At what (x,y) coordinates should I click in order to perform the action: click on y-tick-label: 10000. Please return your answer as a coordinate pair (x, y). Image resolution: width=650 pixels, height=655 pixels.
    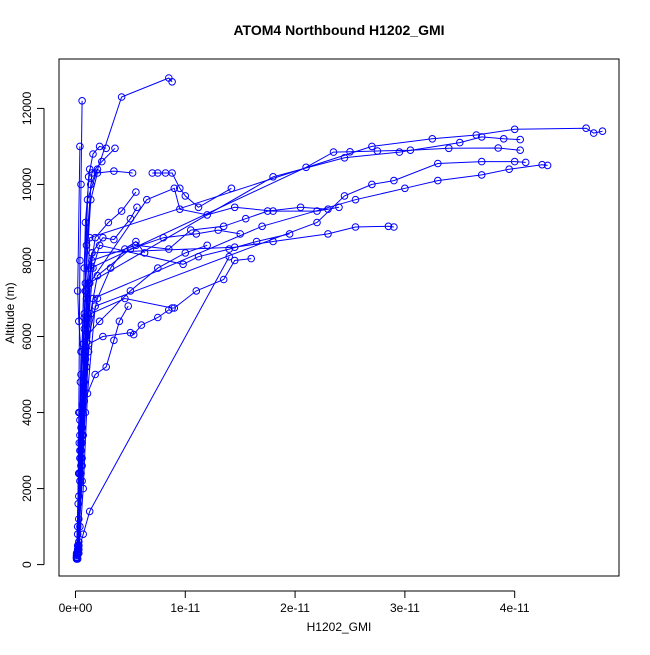
    Looking at the image, I should click on (27, 184).